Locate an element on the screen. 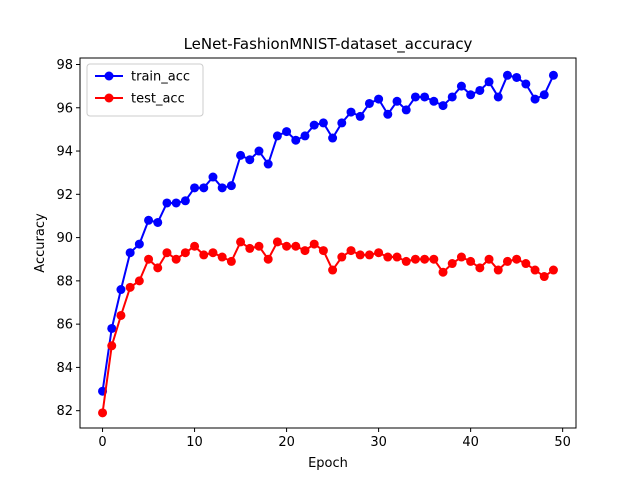 Image resolution: width=640 pixels, height=480 pixels. legend: train_acc test_acc is located at coordinates (145, 90).